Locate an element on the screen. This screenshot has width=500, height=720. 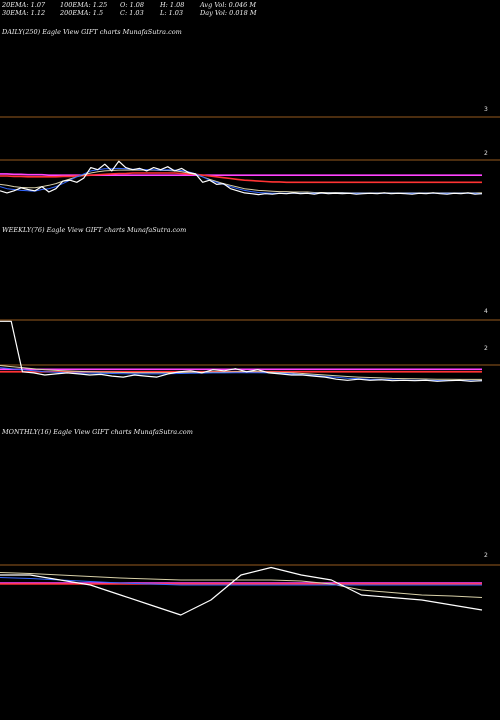
daily-y-tick-label: 3 is located at coordinates (486, 109).